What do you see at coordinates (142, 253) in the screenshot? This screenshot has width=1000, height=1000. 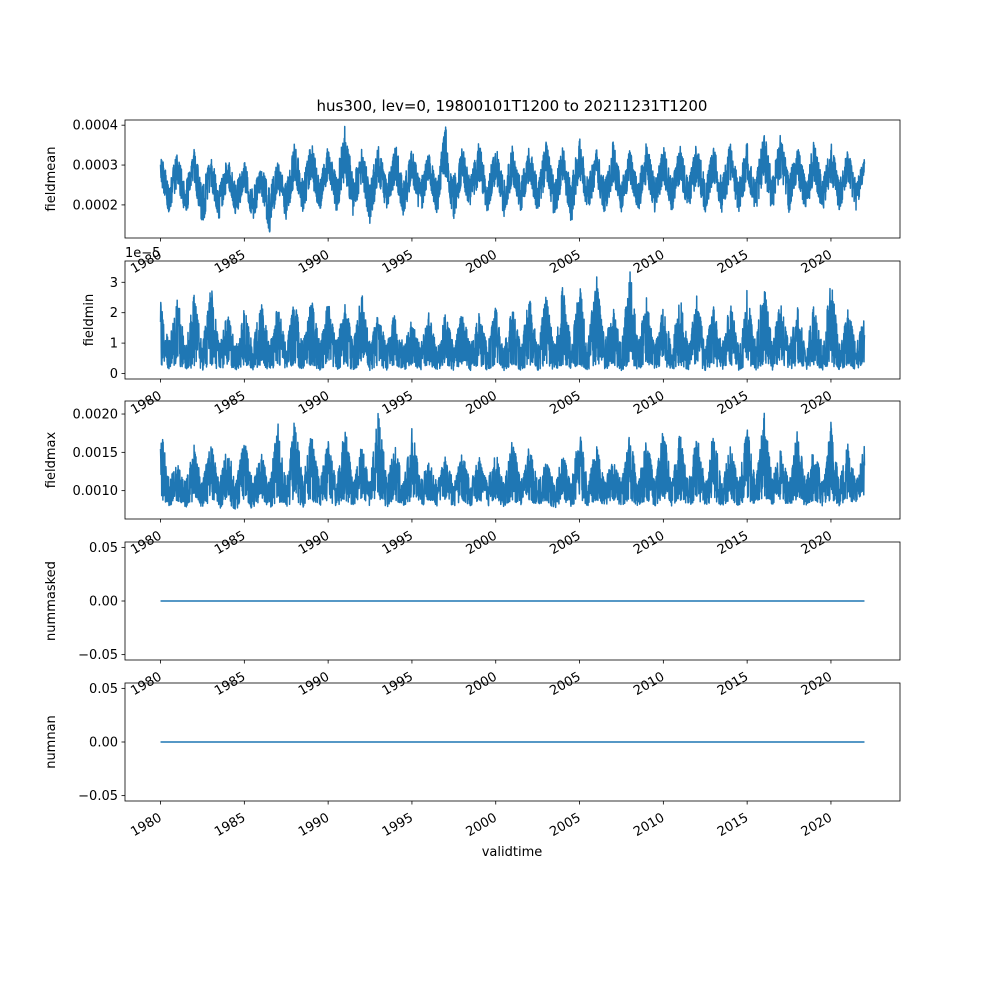 I see `y-offset-text: 1e−5` at bounding box center [142, 253].